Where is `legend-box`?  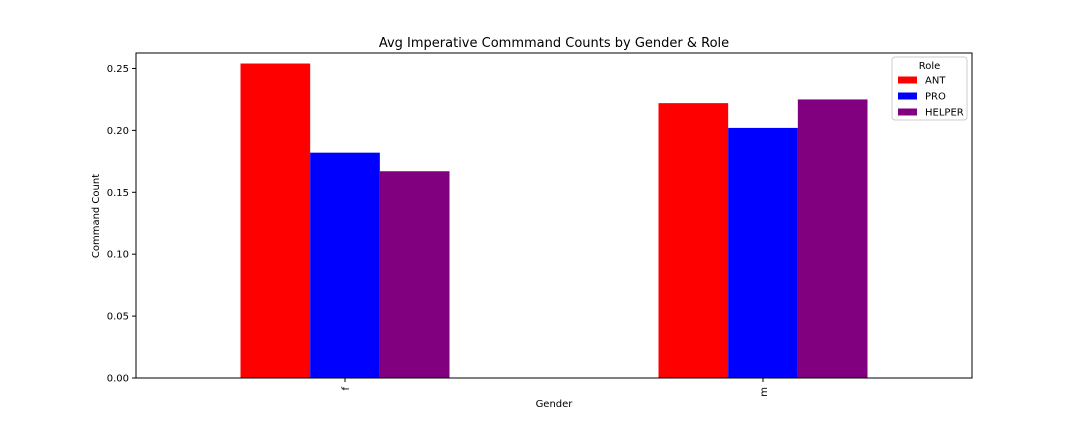
legend-box is located at coordinates (929, 88).